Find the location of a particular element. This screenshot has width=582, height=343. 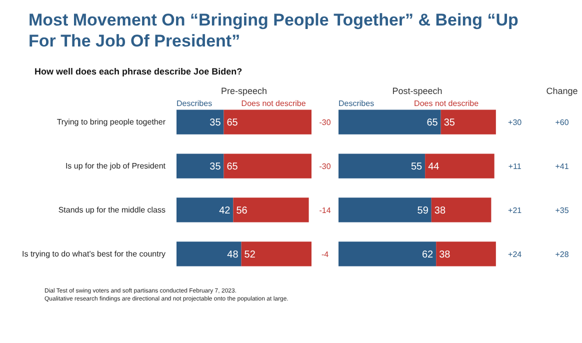

annotation: +30 is located at coordinates (515, 123).